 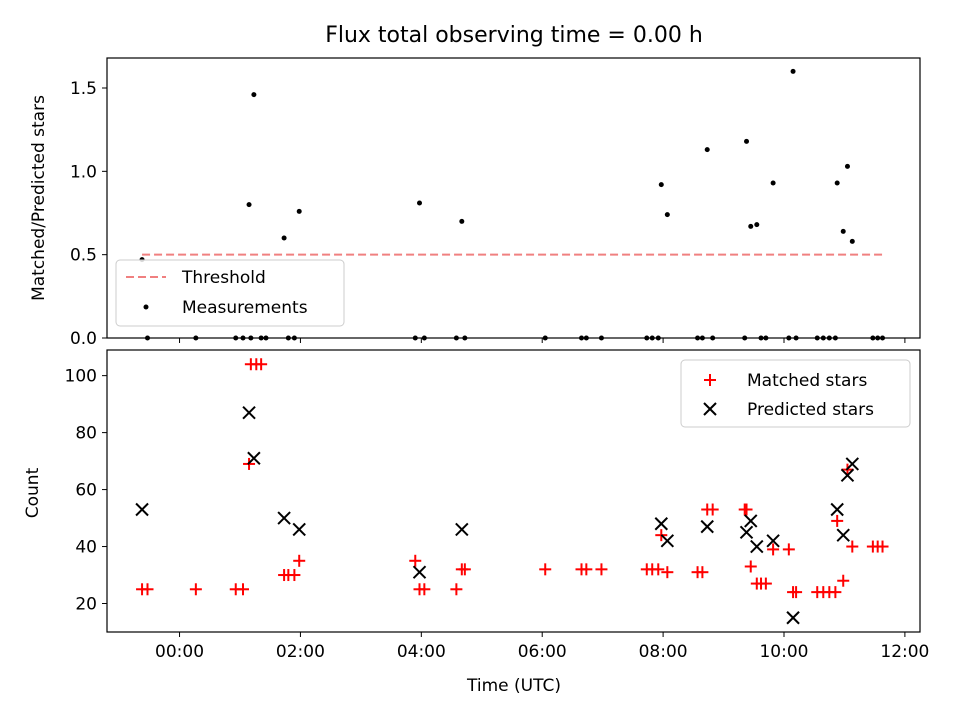 I want to click on top-legend-box, so click(x=230, y=293).